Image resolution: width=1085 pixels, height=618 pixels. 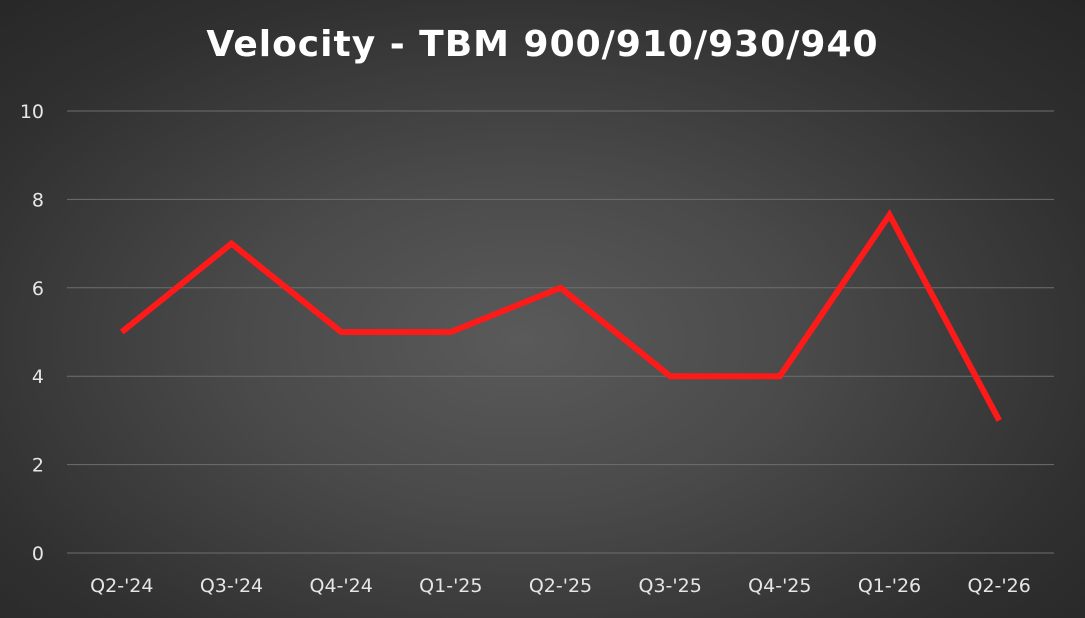 I want to click on x-tick-label: Q4-'25, so click(x=779, y=586).